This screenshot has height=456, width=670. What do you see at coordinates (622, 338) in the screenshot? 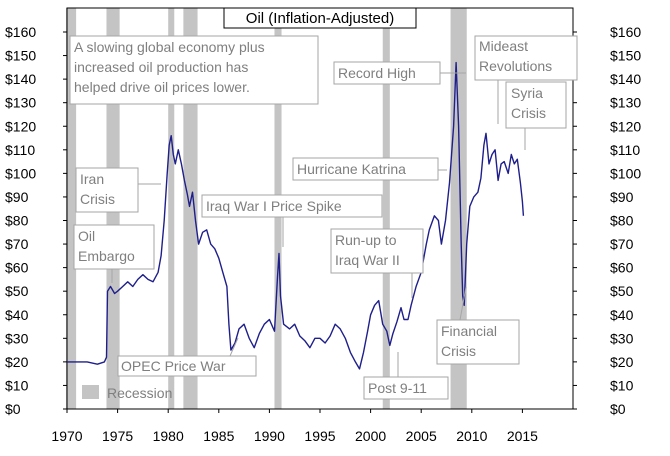
I see `y-tick-label-right: $30` at bounding box center [622, 338].